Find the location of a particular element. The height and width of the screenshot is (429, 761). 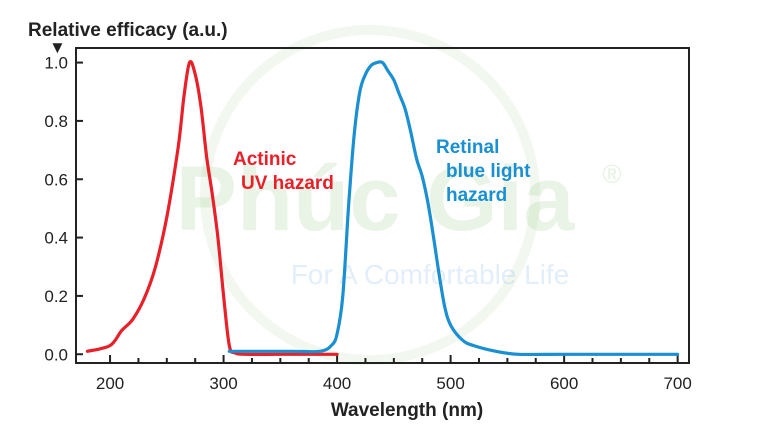

watermark-registered-mark: ® is located at coordinates (611, 174).